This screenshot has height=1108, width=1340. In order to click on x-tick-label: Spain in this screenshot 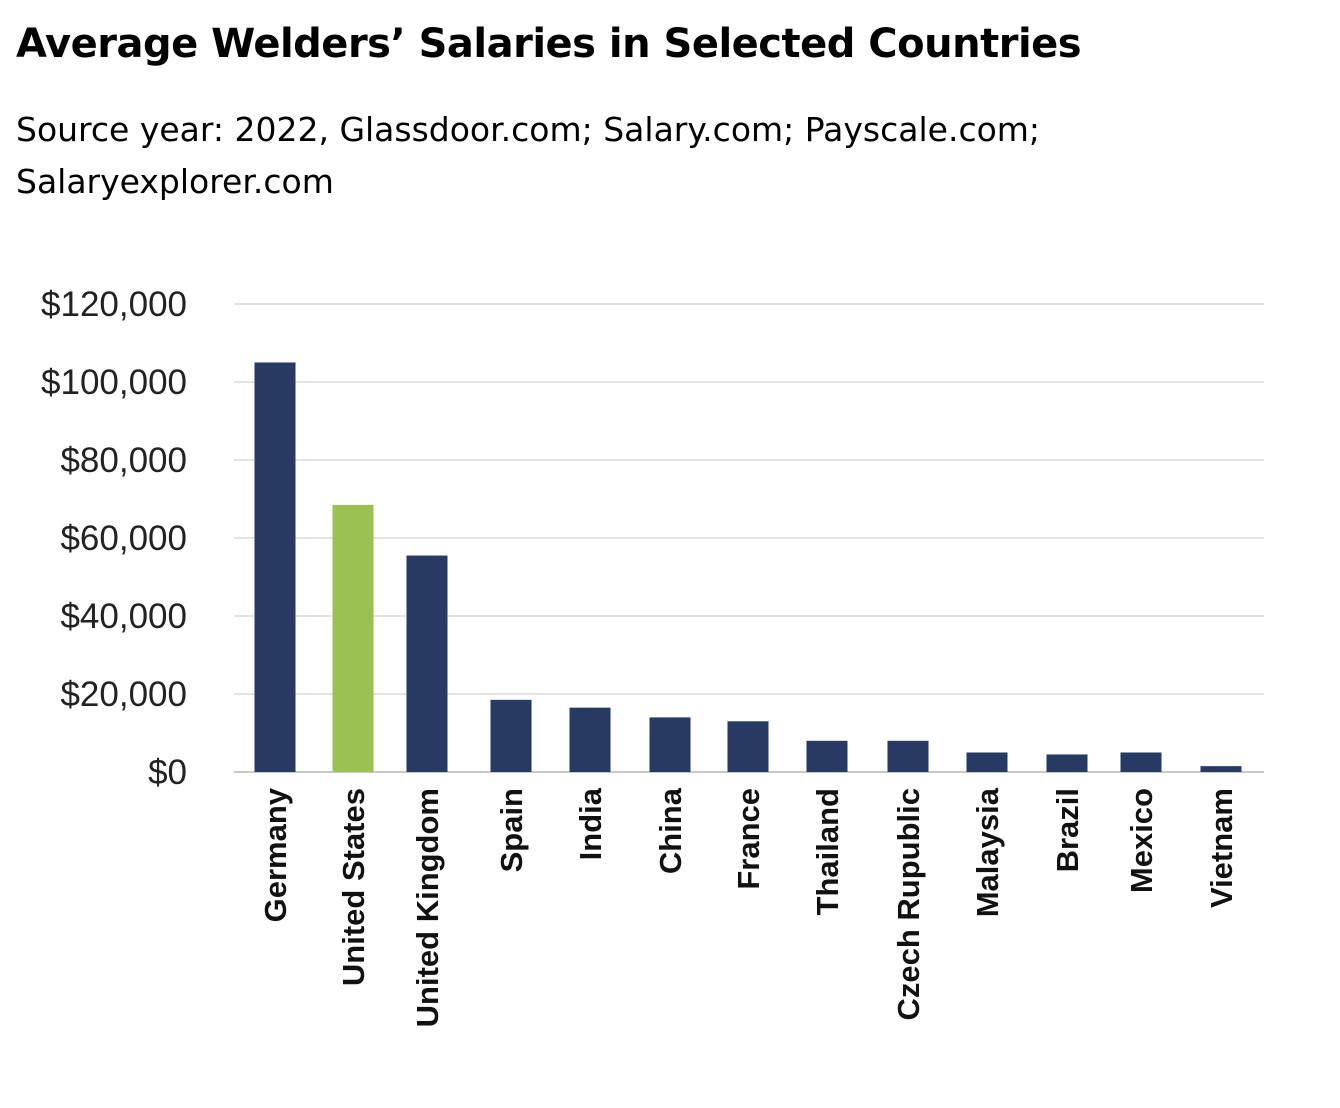, I will do `click(511, 830)`.